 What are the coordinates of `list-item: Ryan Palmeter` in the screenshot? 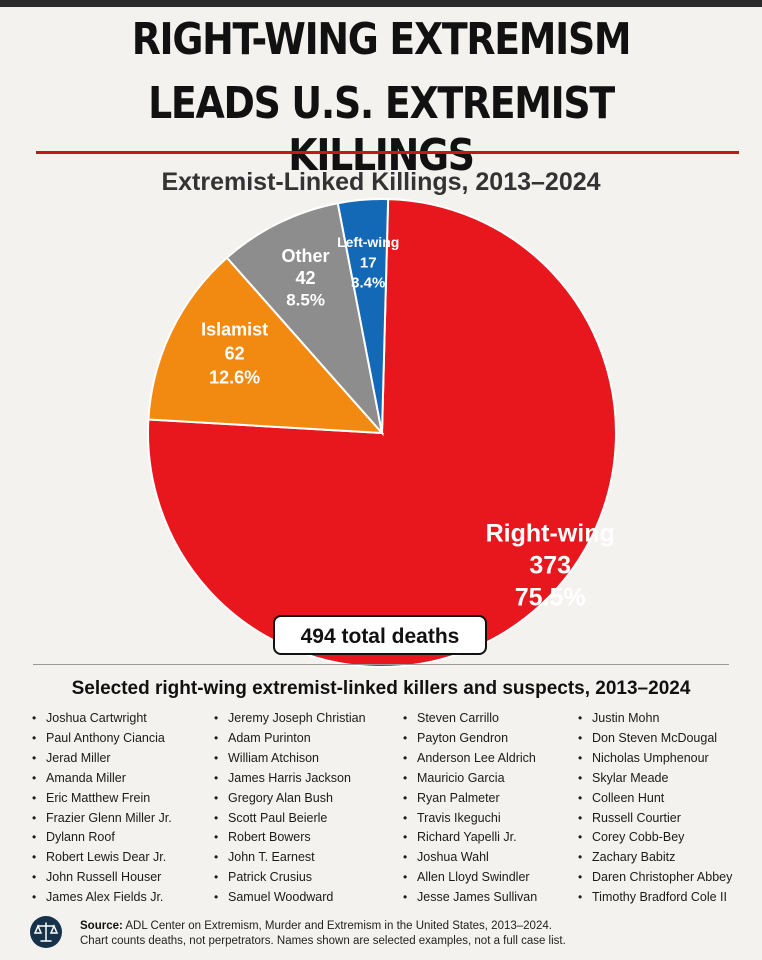 It's located at (470, 799).